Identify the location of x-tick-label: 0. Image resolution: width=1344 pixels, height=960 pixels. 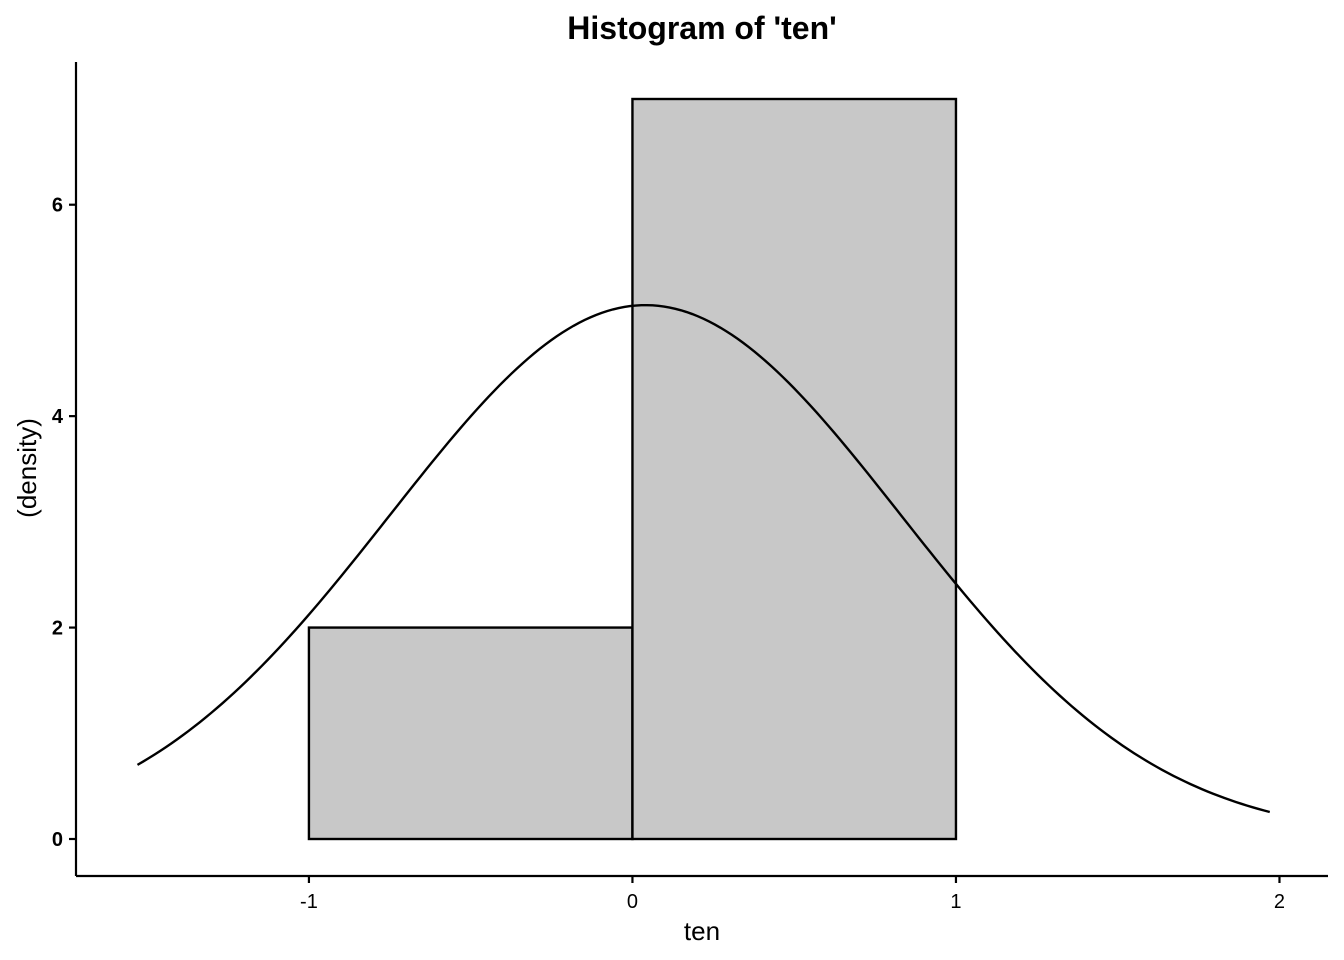
(632, 902).